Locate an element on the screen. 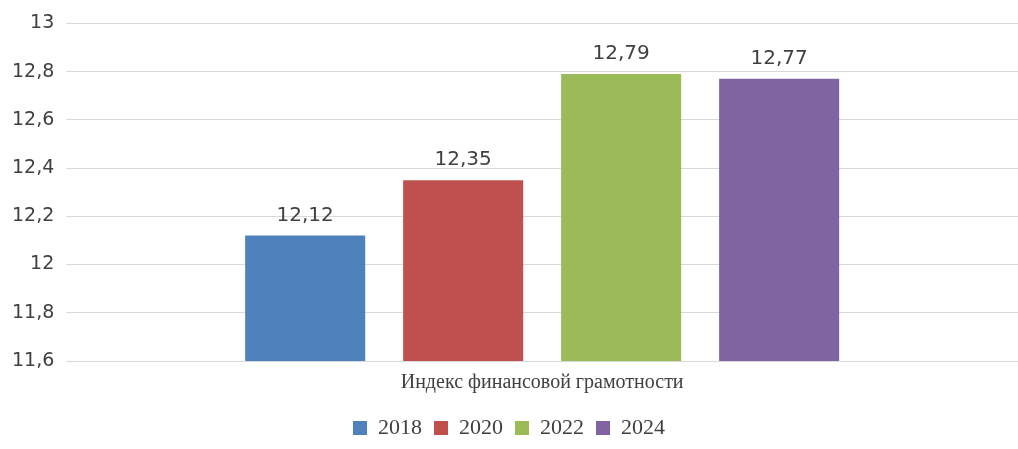 This screenshot has width=1018, height=449. y-tick-label: 12 is located at coordinates (42, 262).